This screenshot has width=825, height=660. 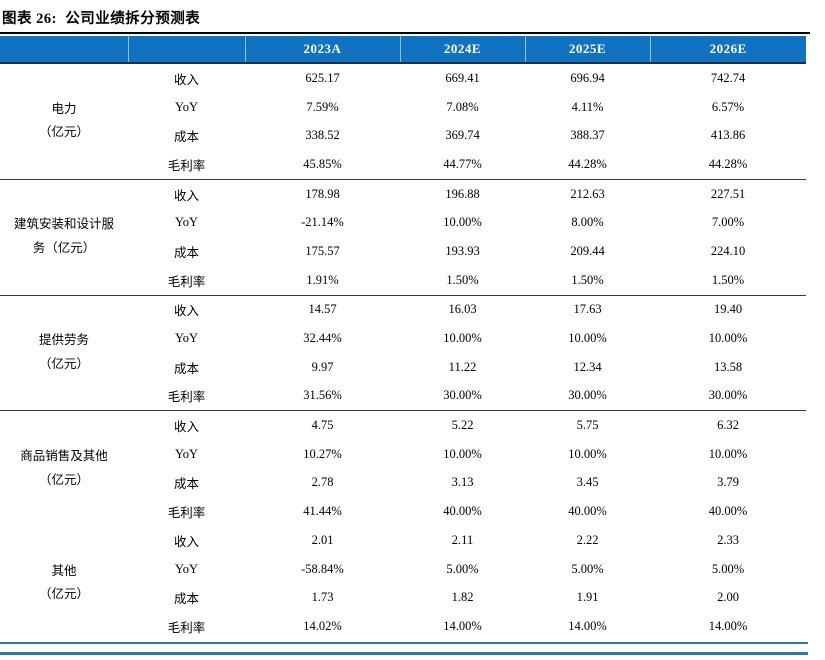 I want to click on value-cell: 30.00%, so click(x=462, y=396).